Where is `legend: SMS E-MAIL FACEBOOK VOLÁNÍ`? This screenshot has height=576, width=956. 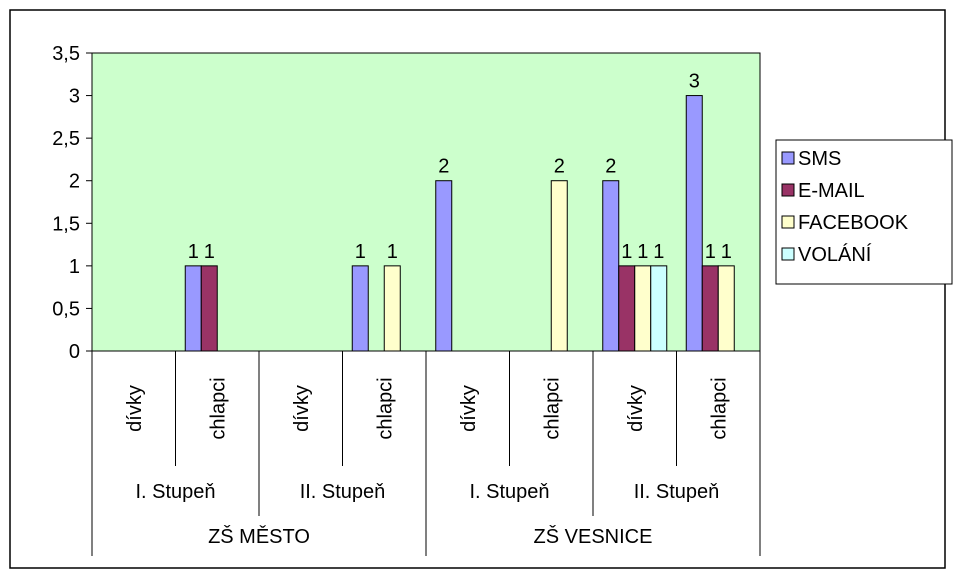 legend: SMS E-MAIL FACEBOOK VOLÁNÍ is located at coordinates (864, 212).